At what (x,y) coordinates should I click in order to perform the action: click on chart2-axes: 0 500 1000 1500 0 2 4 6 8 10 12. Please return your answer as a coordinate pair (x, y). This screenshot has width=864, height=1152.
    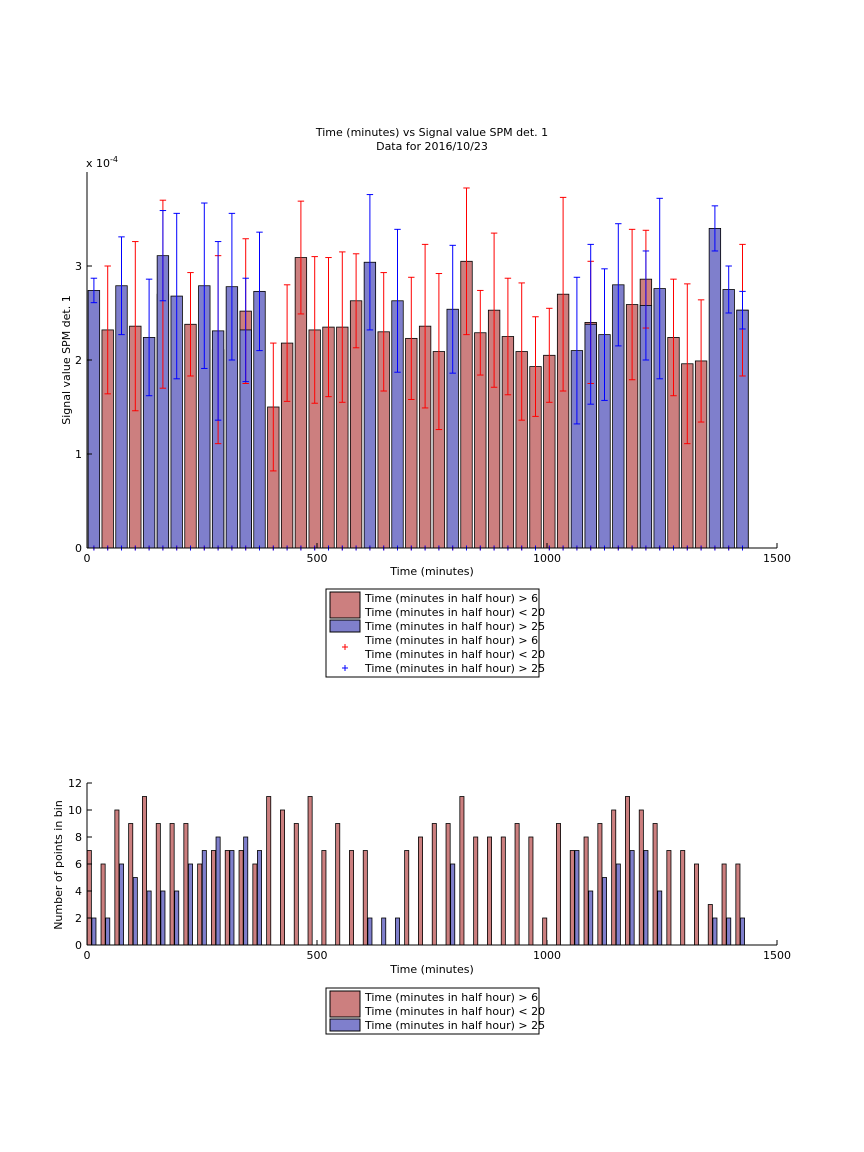
    Looking at the image, I should click on (429, 869).